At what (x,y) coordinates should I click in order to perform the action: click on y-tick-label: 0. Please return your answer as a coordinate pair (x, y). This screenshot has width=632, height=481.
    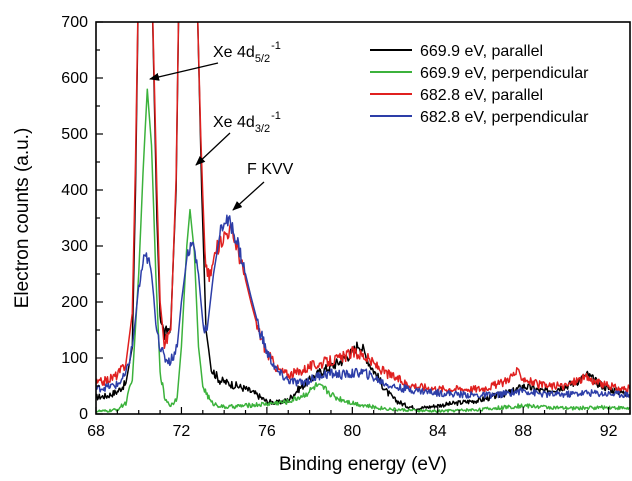
    Looking at the image, I should click on (83, 414).